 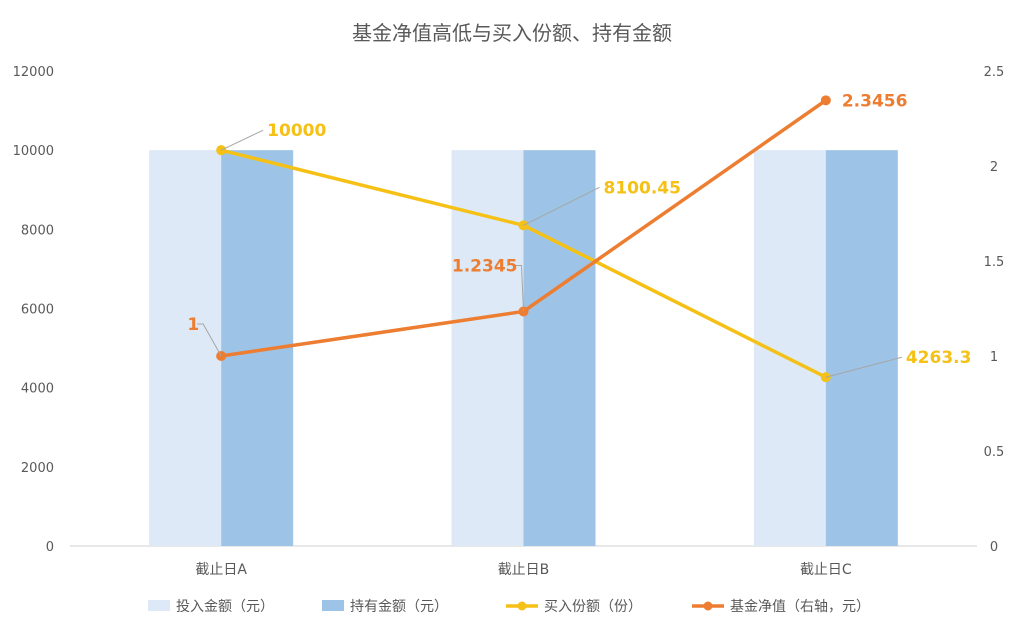 What do you see at coordinates (642, 188) in the screenshot?
I see `data-label: 8100.45` at bounding box center [642, 188].